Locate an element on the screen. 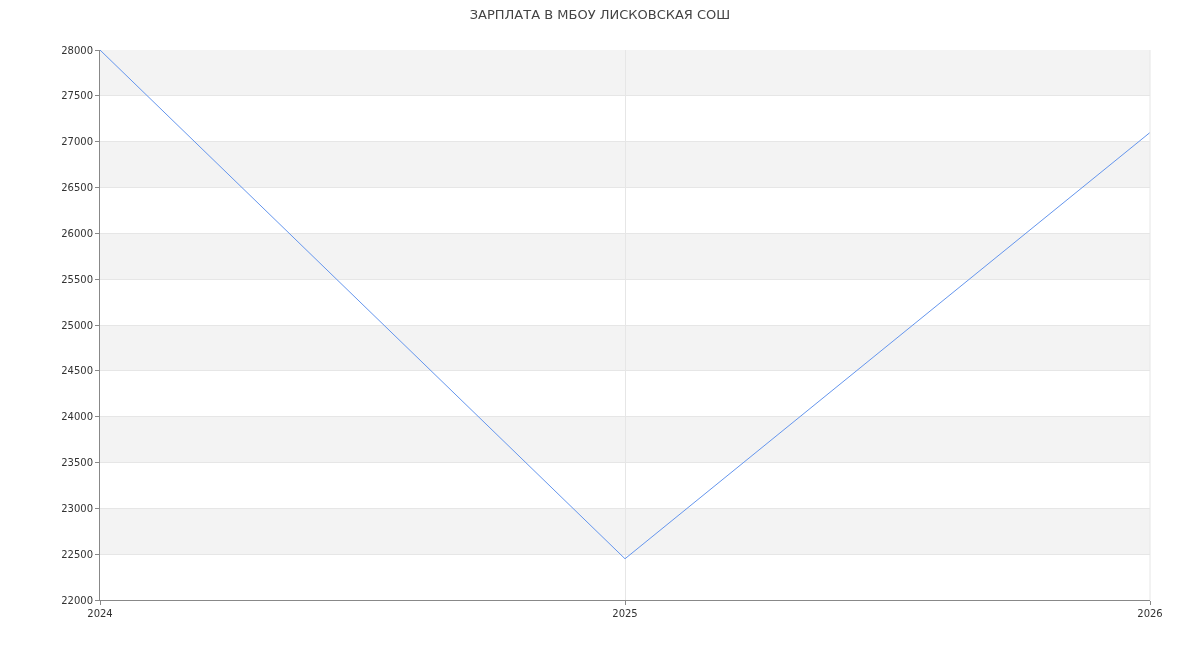 The width and height of the screenshot is (1200, 650). y-tick-label: 24500 is located at coordinates (77, 371).